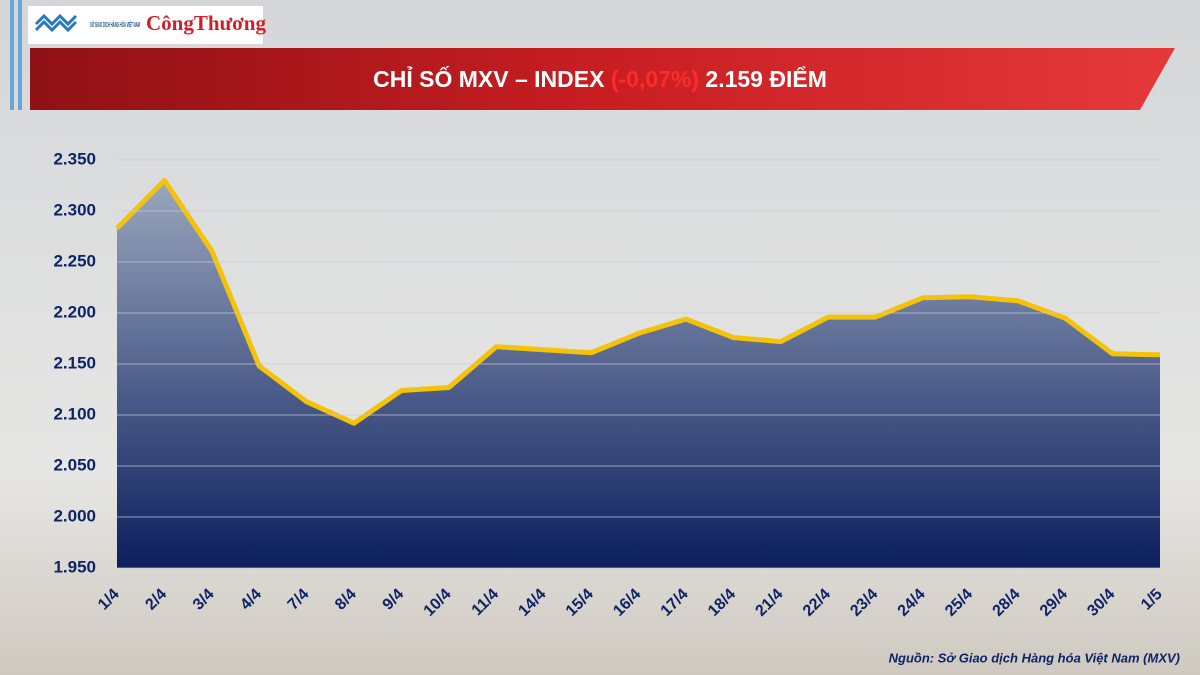 The width and height of the screenshot is (1200, 675). What do you see at coordinates (74, 413) in the screenshot?
I see `y-tick-label: 2.100` at bounding box center [74, 413].